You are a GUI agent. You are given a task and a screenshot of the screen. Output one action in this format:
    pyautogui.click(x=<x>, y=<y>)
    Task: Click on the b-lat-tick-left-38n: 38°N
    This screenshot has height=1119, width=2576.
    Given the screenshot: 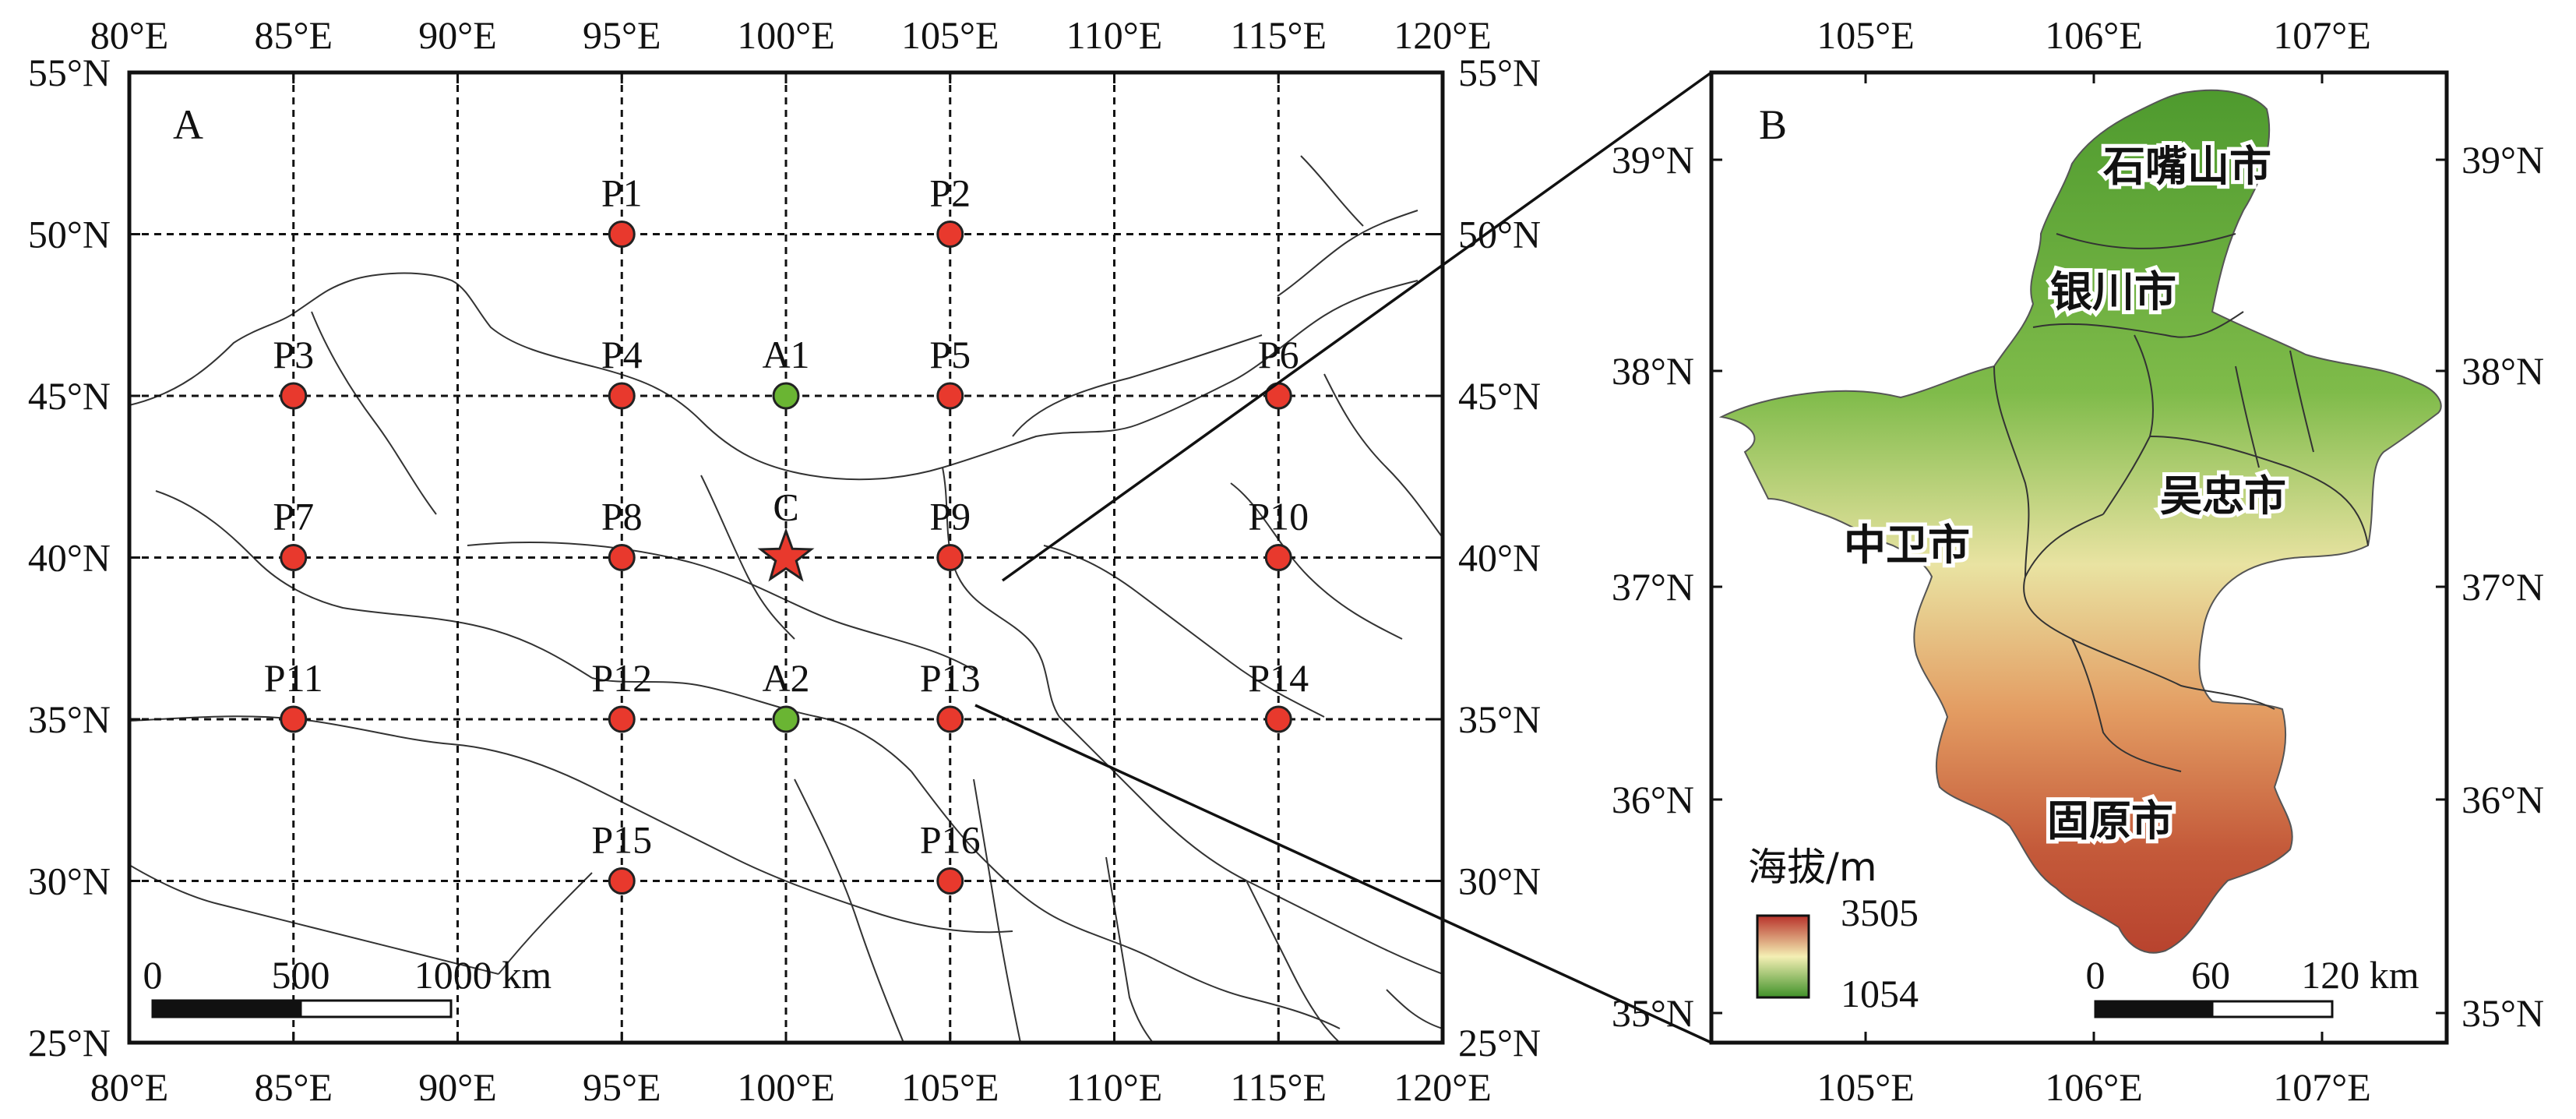 What is the action you would take?
    pyautogui.click(x=1653, y=371)
    